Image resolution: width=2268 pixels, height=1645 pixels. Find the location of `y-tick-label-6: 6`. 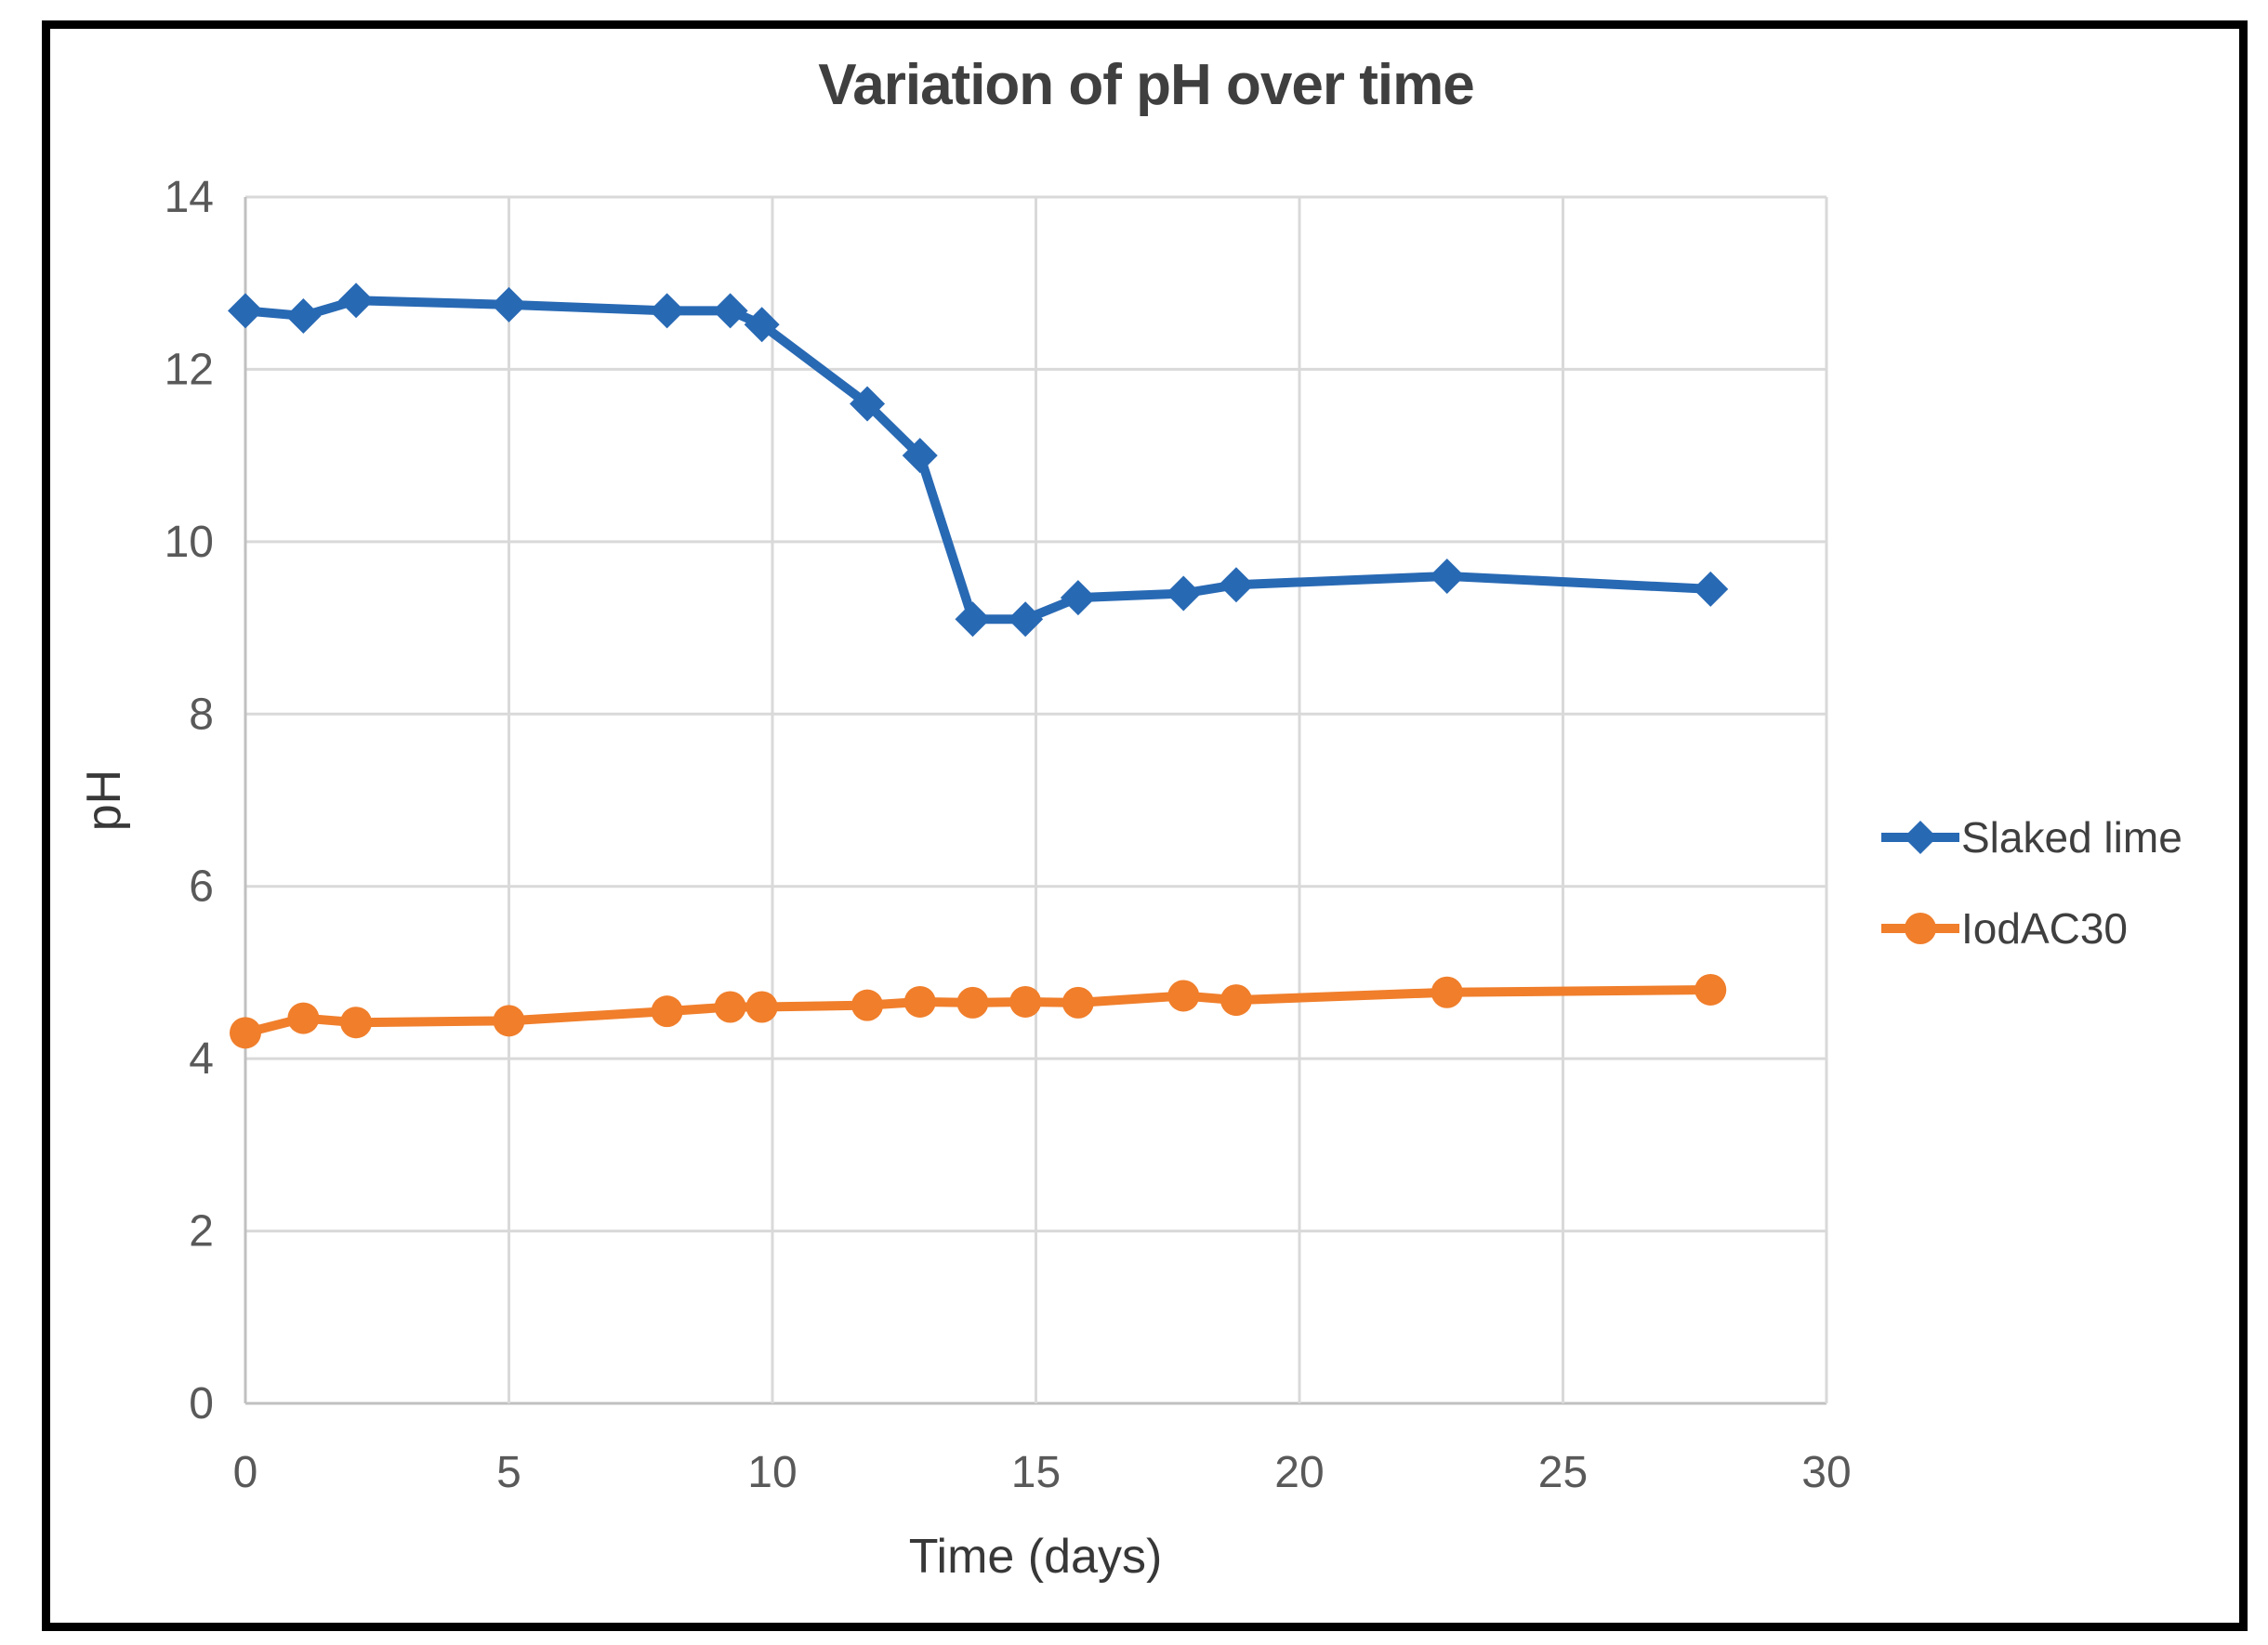

y-tick-label-6: 6 is located at coordinates (201, 887).